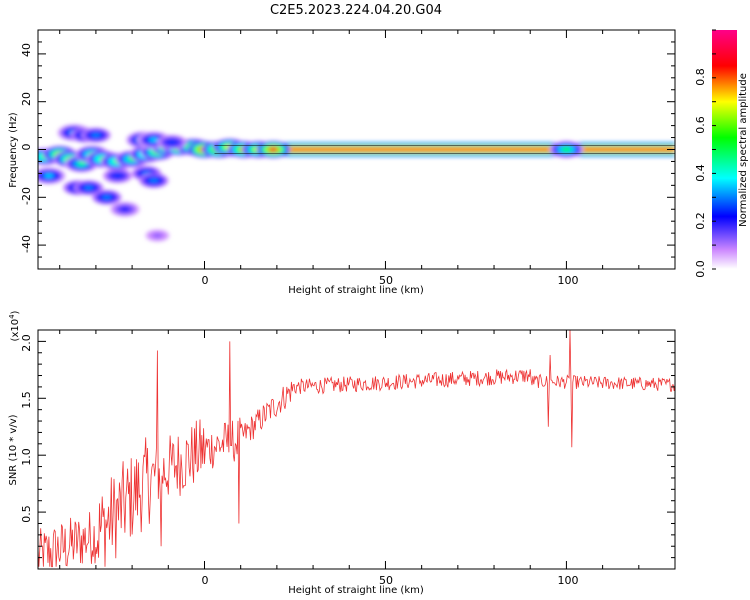 This screenshot has width=750, height=600. I want to click on colorbar-tick-4: 0.8, so click(700, 77).